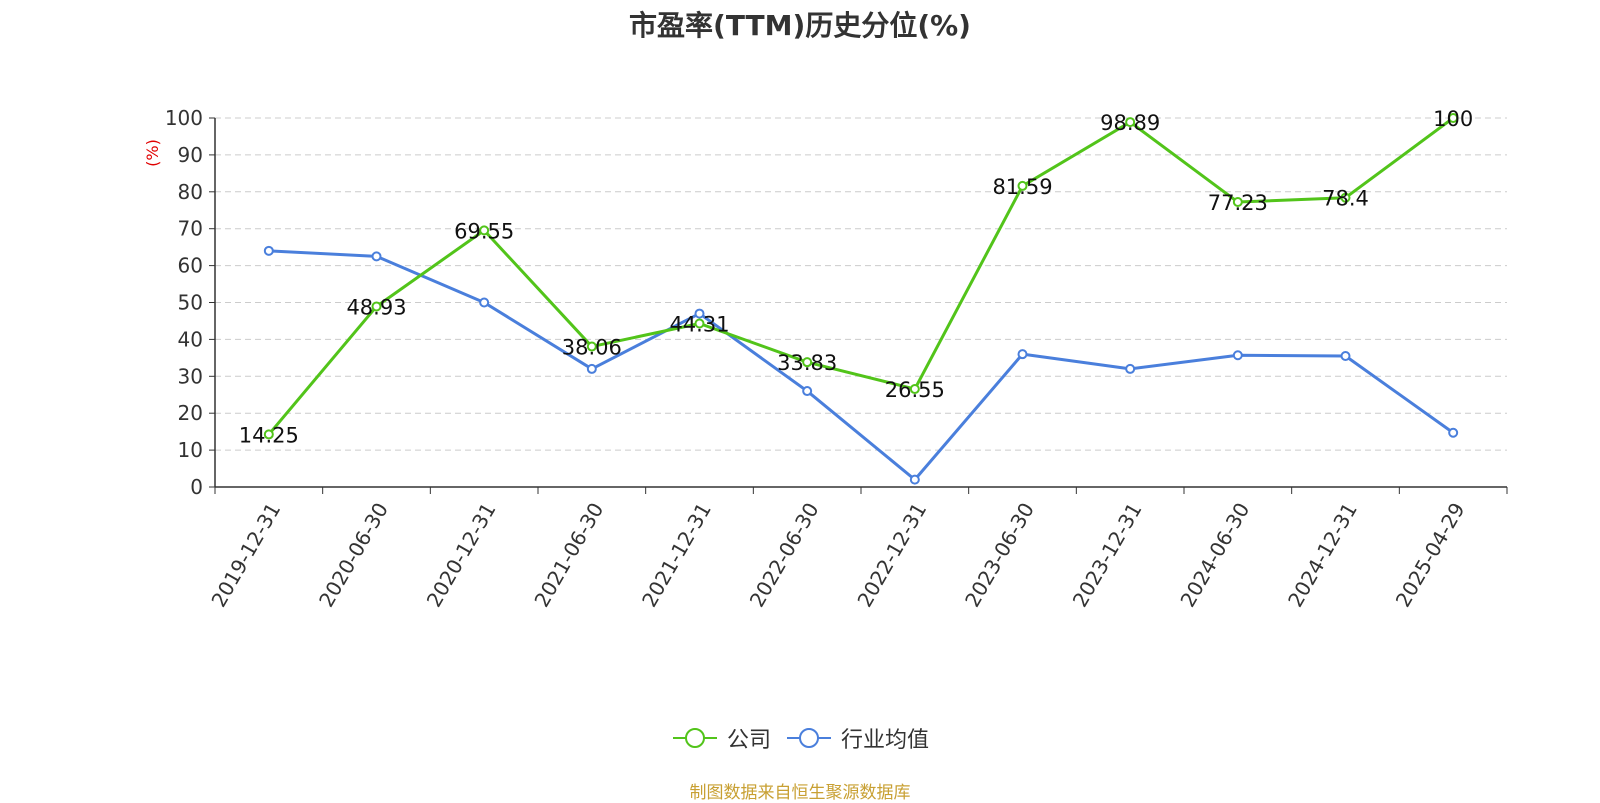 This screenshot has width=1600, height=803. I want to click on x-tick-label: 2024-06-30, so click(1214, 555).